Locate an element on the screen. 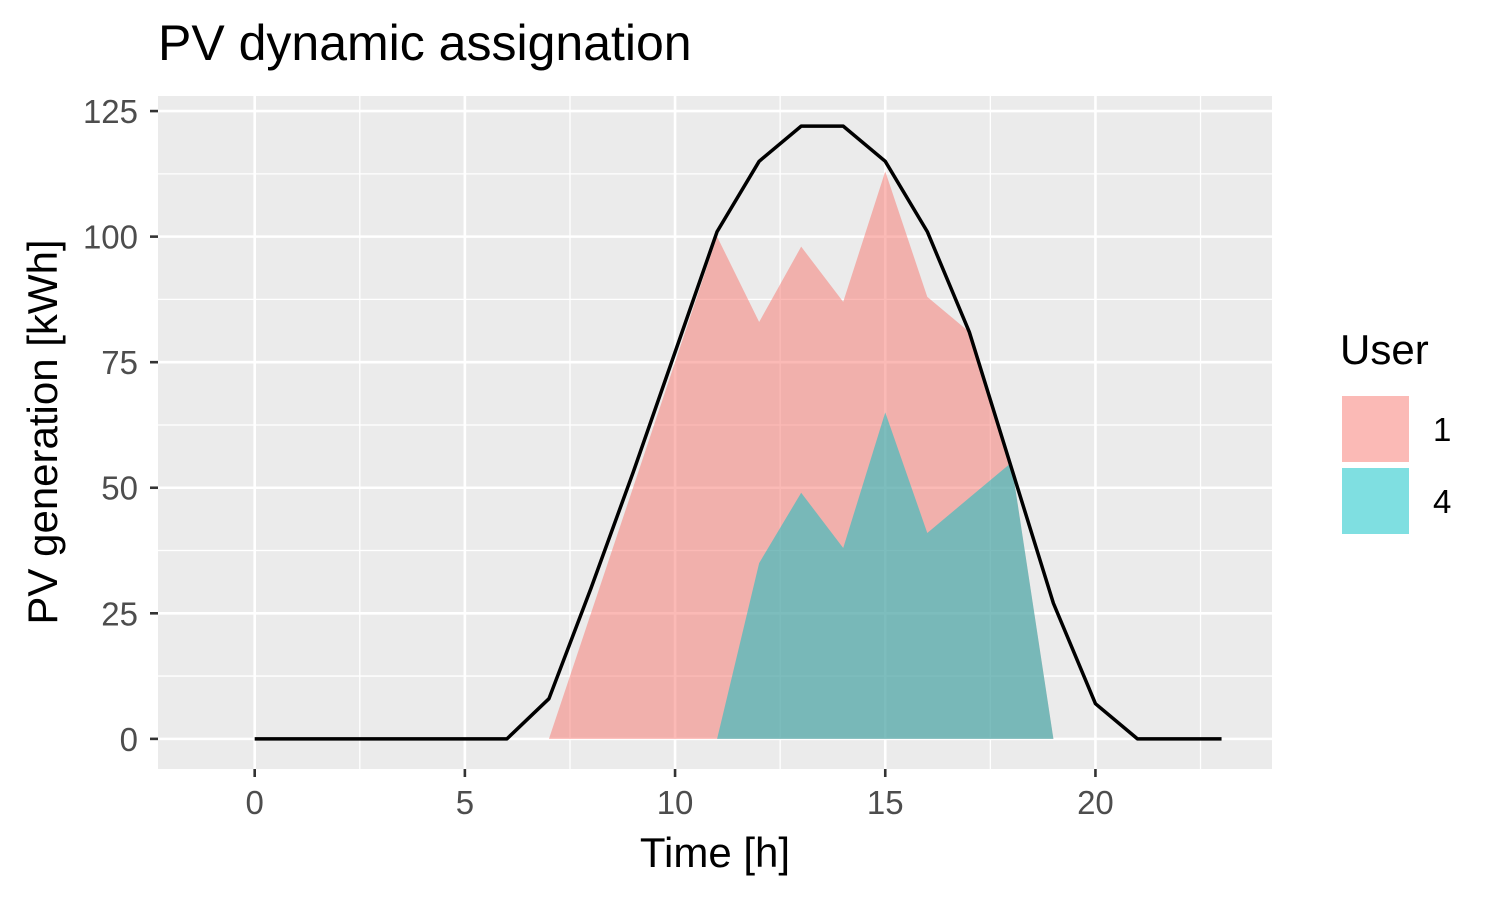 This screenshot has height=900, width=1500. chart-title: PV dynamic assignation is located at coordinates (425, 43).